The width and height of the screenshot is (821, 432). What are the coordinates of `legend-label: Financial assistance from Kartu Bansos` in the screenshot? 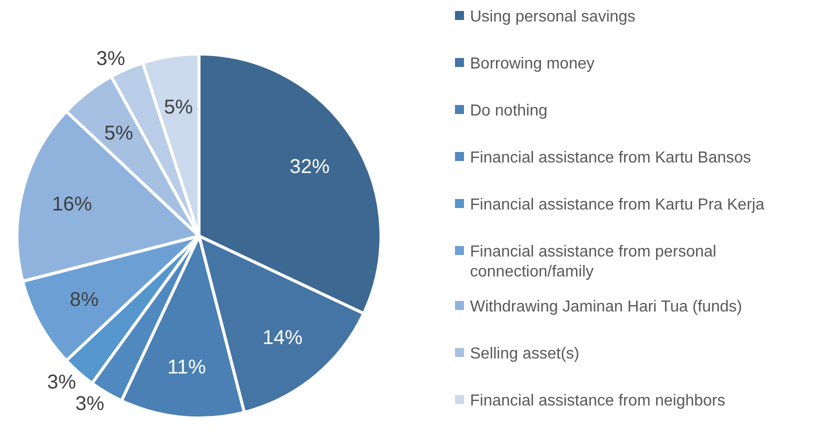 It's located at (611, 158).